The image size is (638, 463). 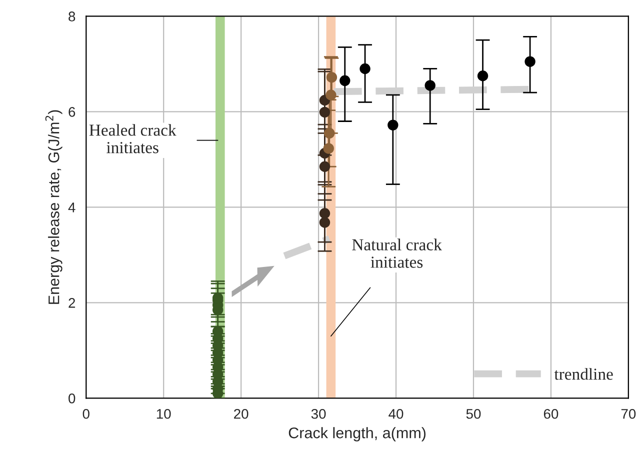 I want to click on y-tick-label: 0, so click(x=72, y=399).